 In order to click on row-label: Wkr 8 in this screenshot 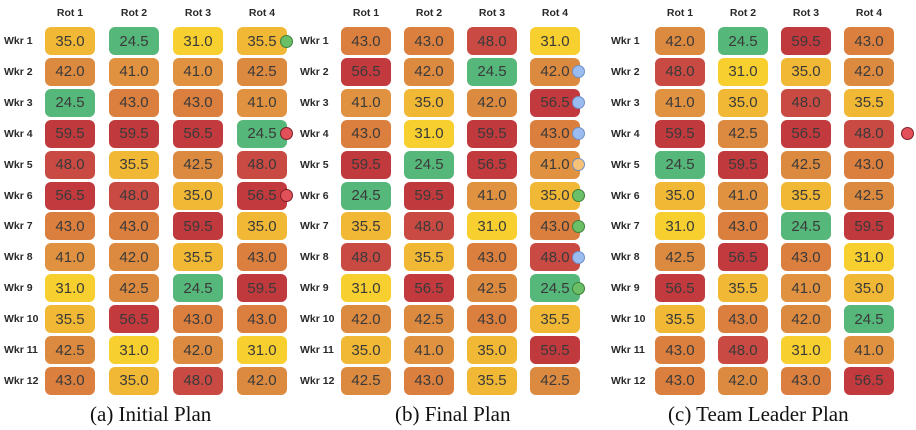, I will do `click(625, 257)`.